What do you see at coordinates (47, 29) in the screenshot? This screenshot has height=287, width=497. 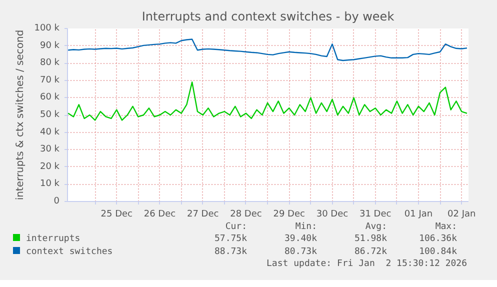 I see `y-tick-label: 100 k` at bounding box center [47, 29].